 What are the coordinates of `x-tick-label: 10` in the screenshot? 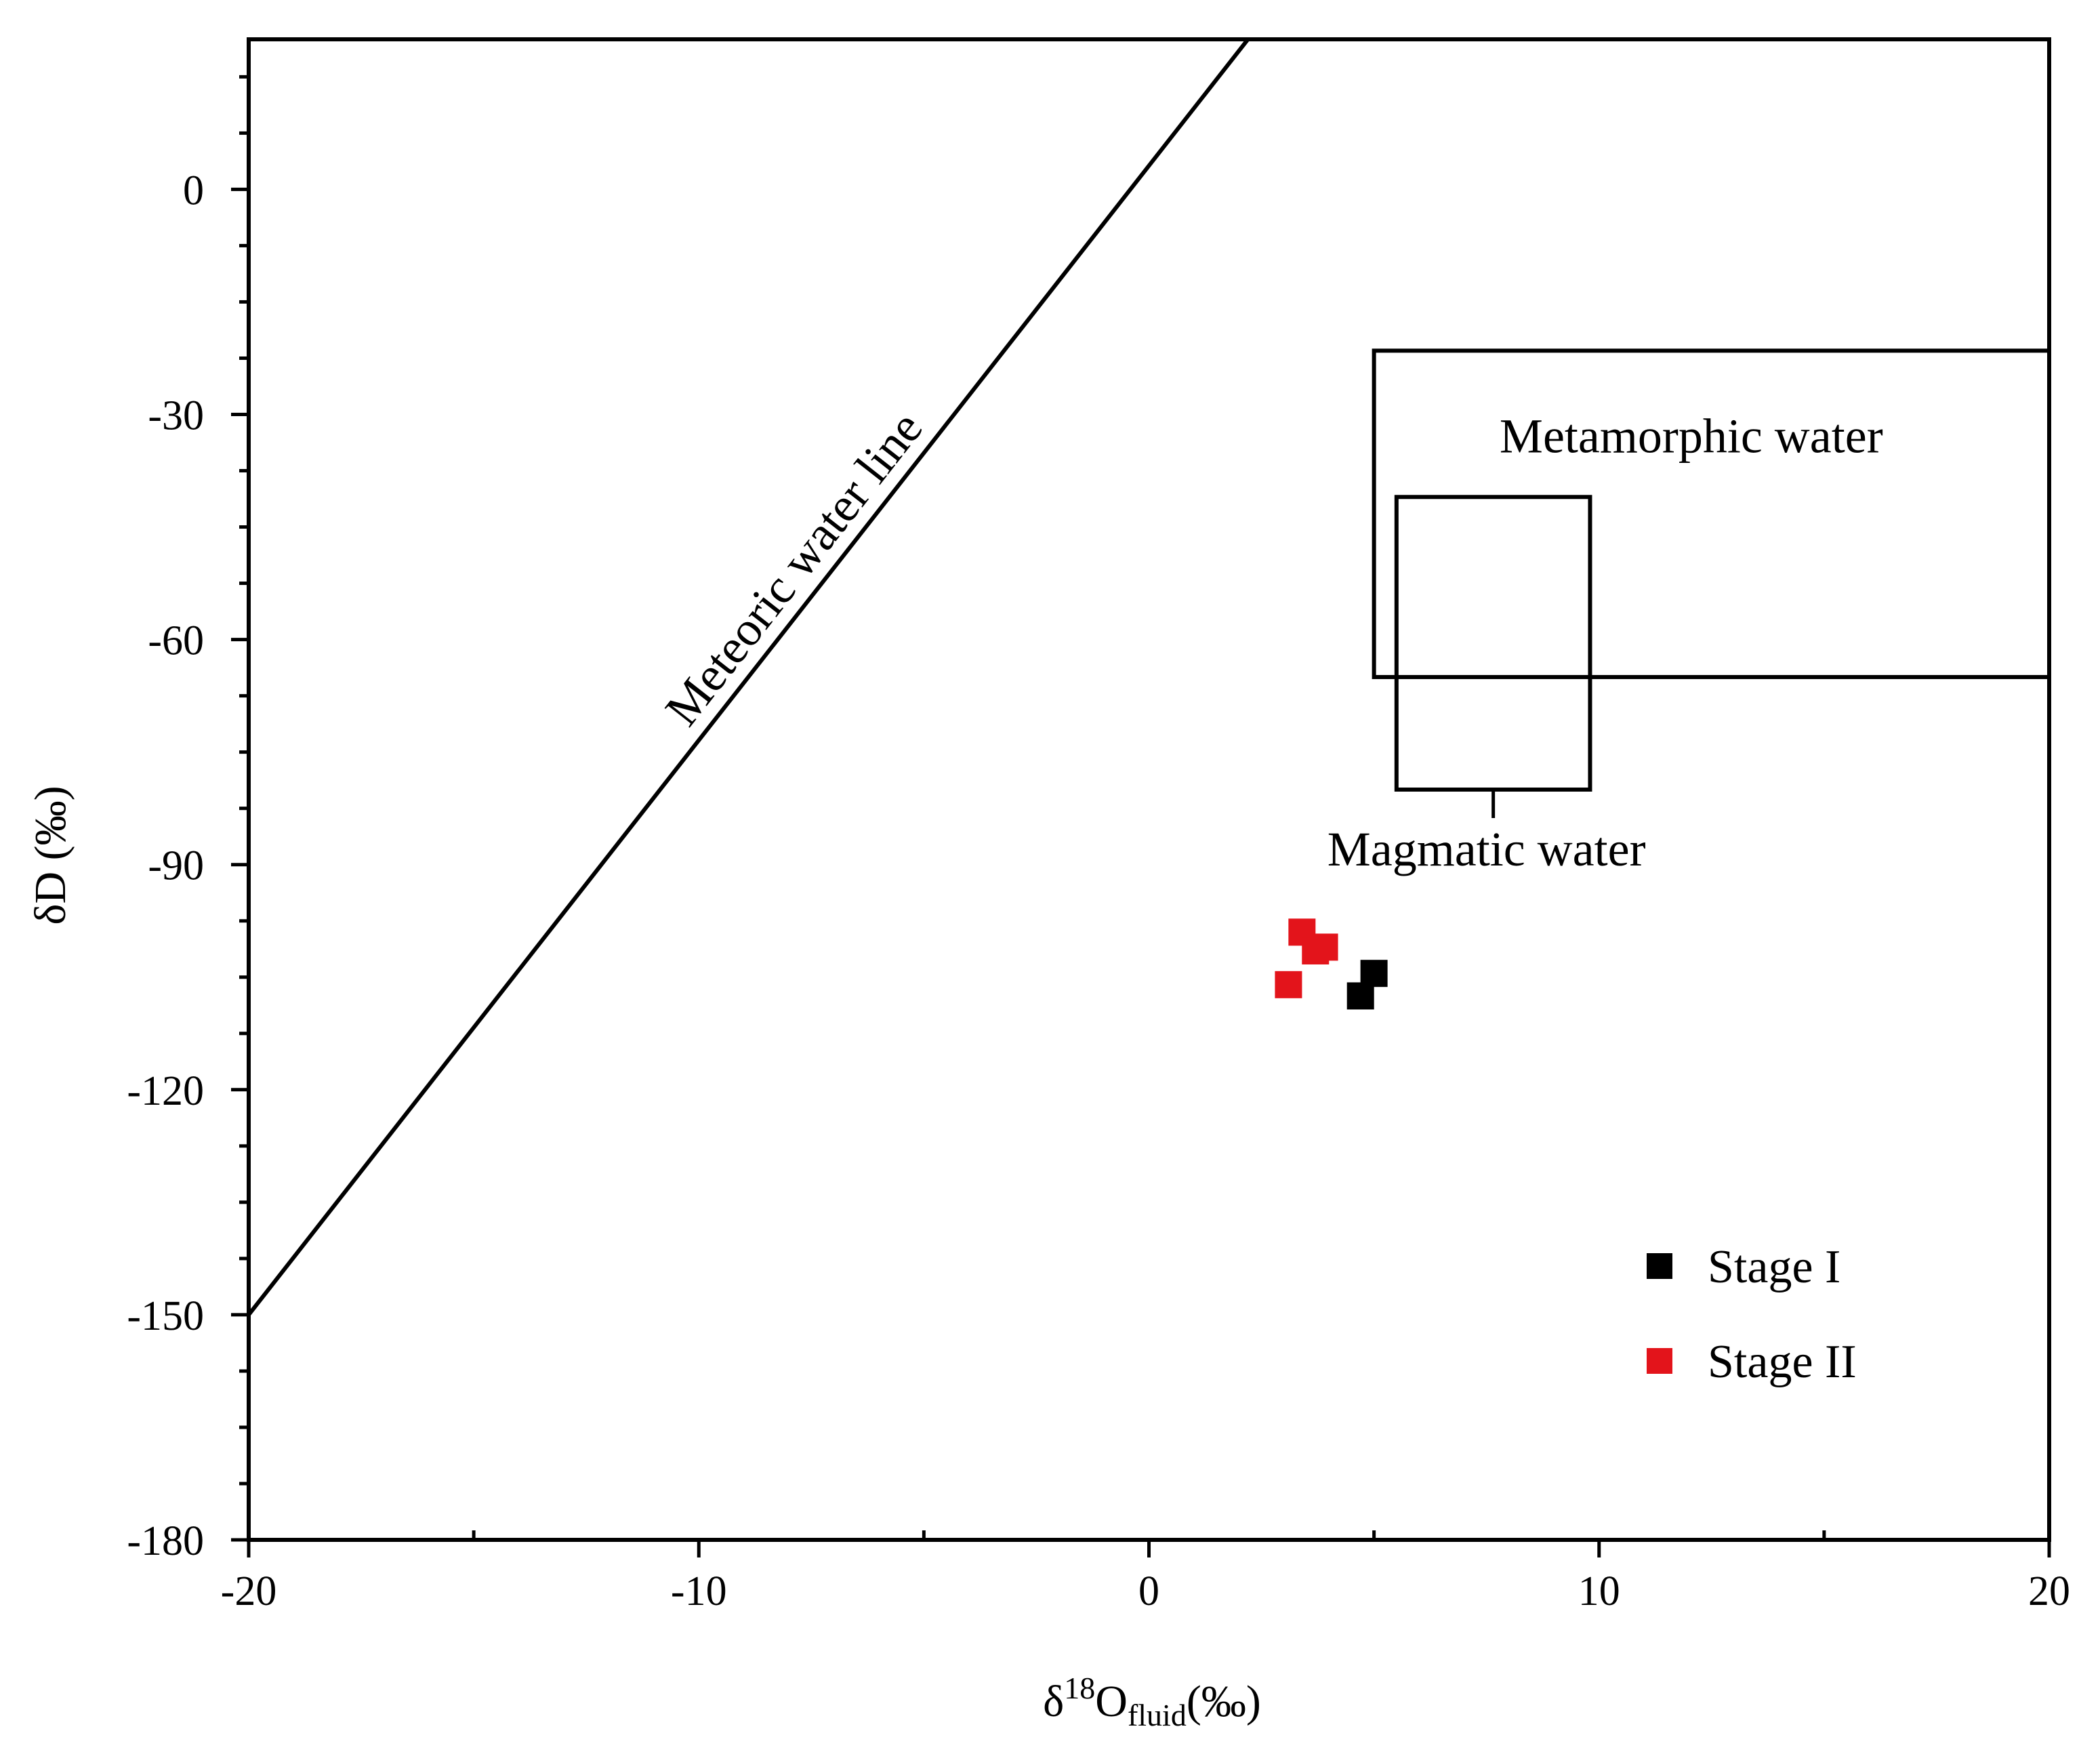 It's located at (1599, 1591).